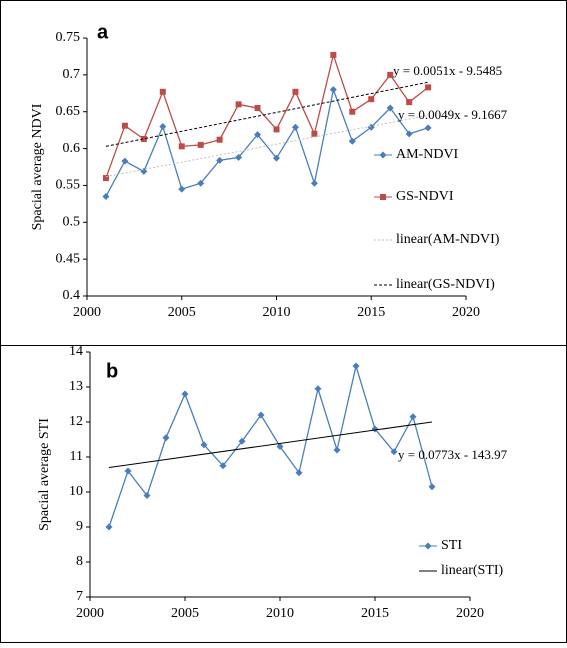 Image resolution: width=567 pixels, height=648 pixels. I want to click on legend-label: linear(GS-NDVI), so click(445, 284).